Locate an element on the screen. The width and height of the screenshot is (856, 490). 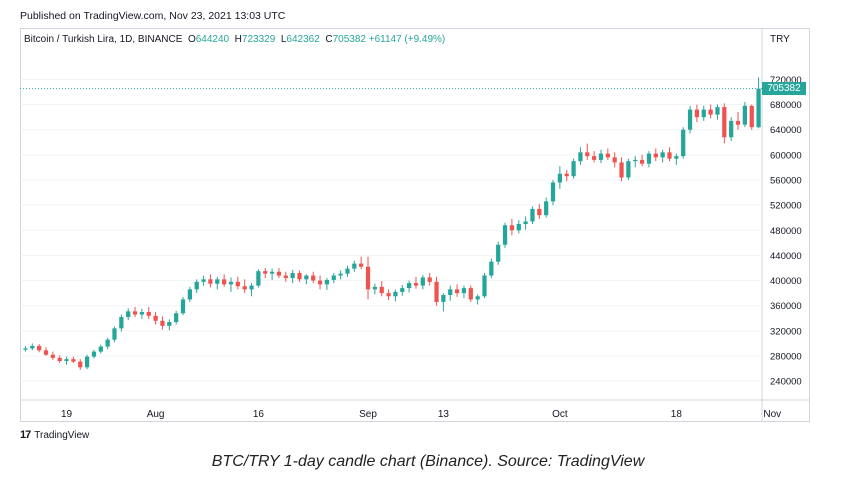
x-tick-label: Nov is located at coordinates (772, 414).